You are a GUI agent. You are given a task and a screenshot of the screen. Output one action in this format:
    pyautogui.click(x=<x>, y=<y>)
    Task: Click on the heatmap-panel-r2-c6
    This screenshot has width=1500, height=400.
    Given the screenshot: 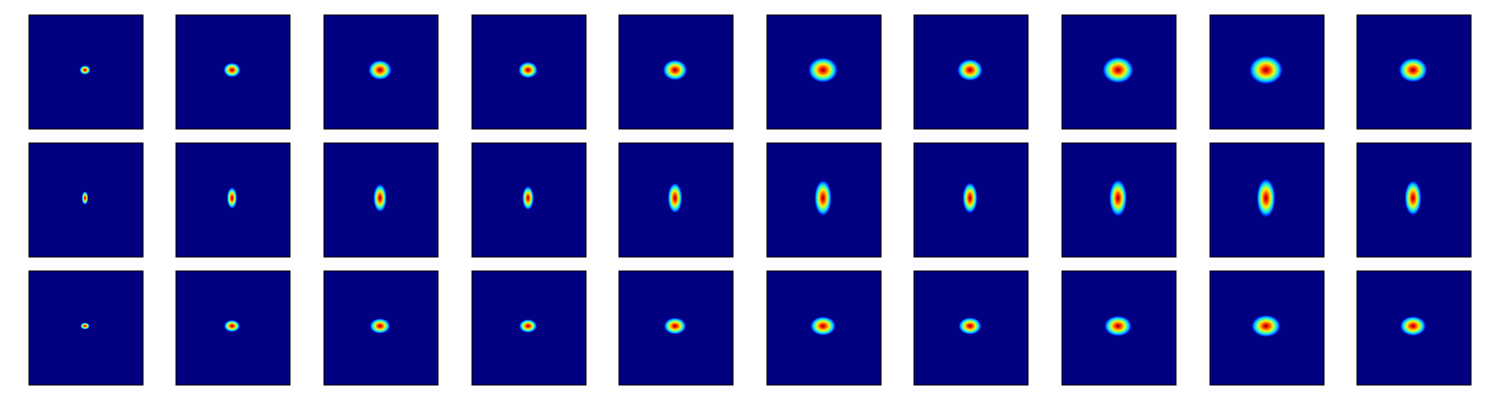 What is the action you would take?
    pyautogui.click(x=824, y=200)
    